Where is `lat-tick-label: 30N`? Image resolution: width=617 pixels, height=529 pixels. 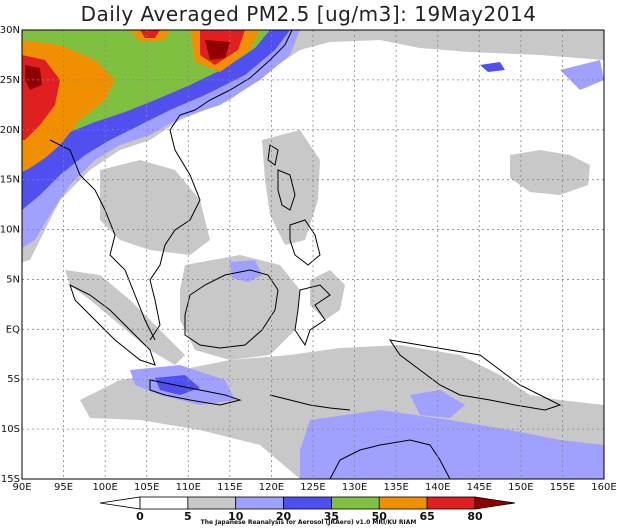 lat-tick-label: 30N is located at coordinates (10, 30).